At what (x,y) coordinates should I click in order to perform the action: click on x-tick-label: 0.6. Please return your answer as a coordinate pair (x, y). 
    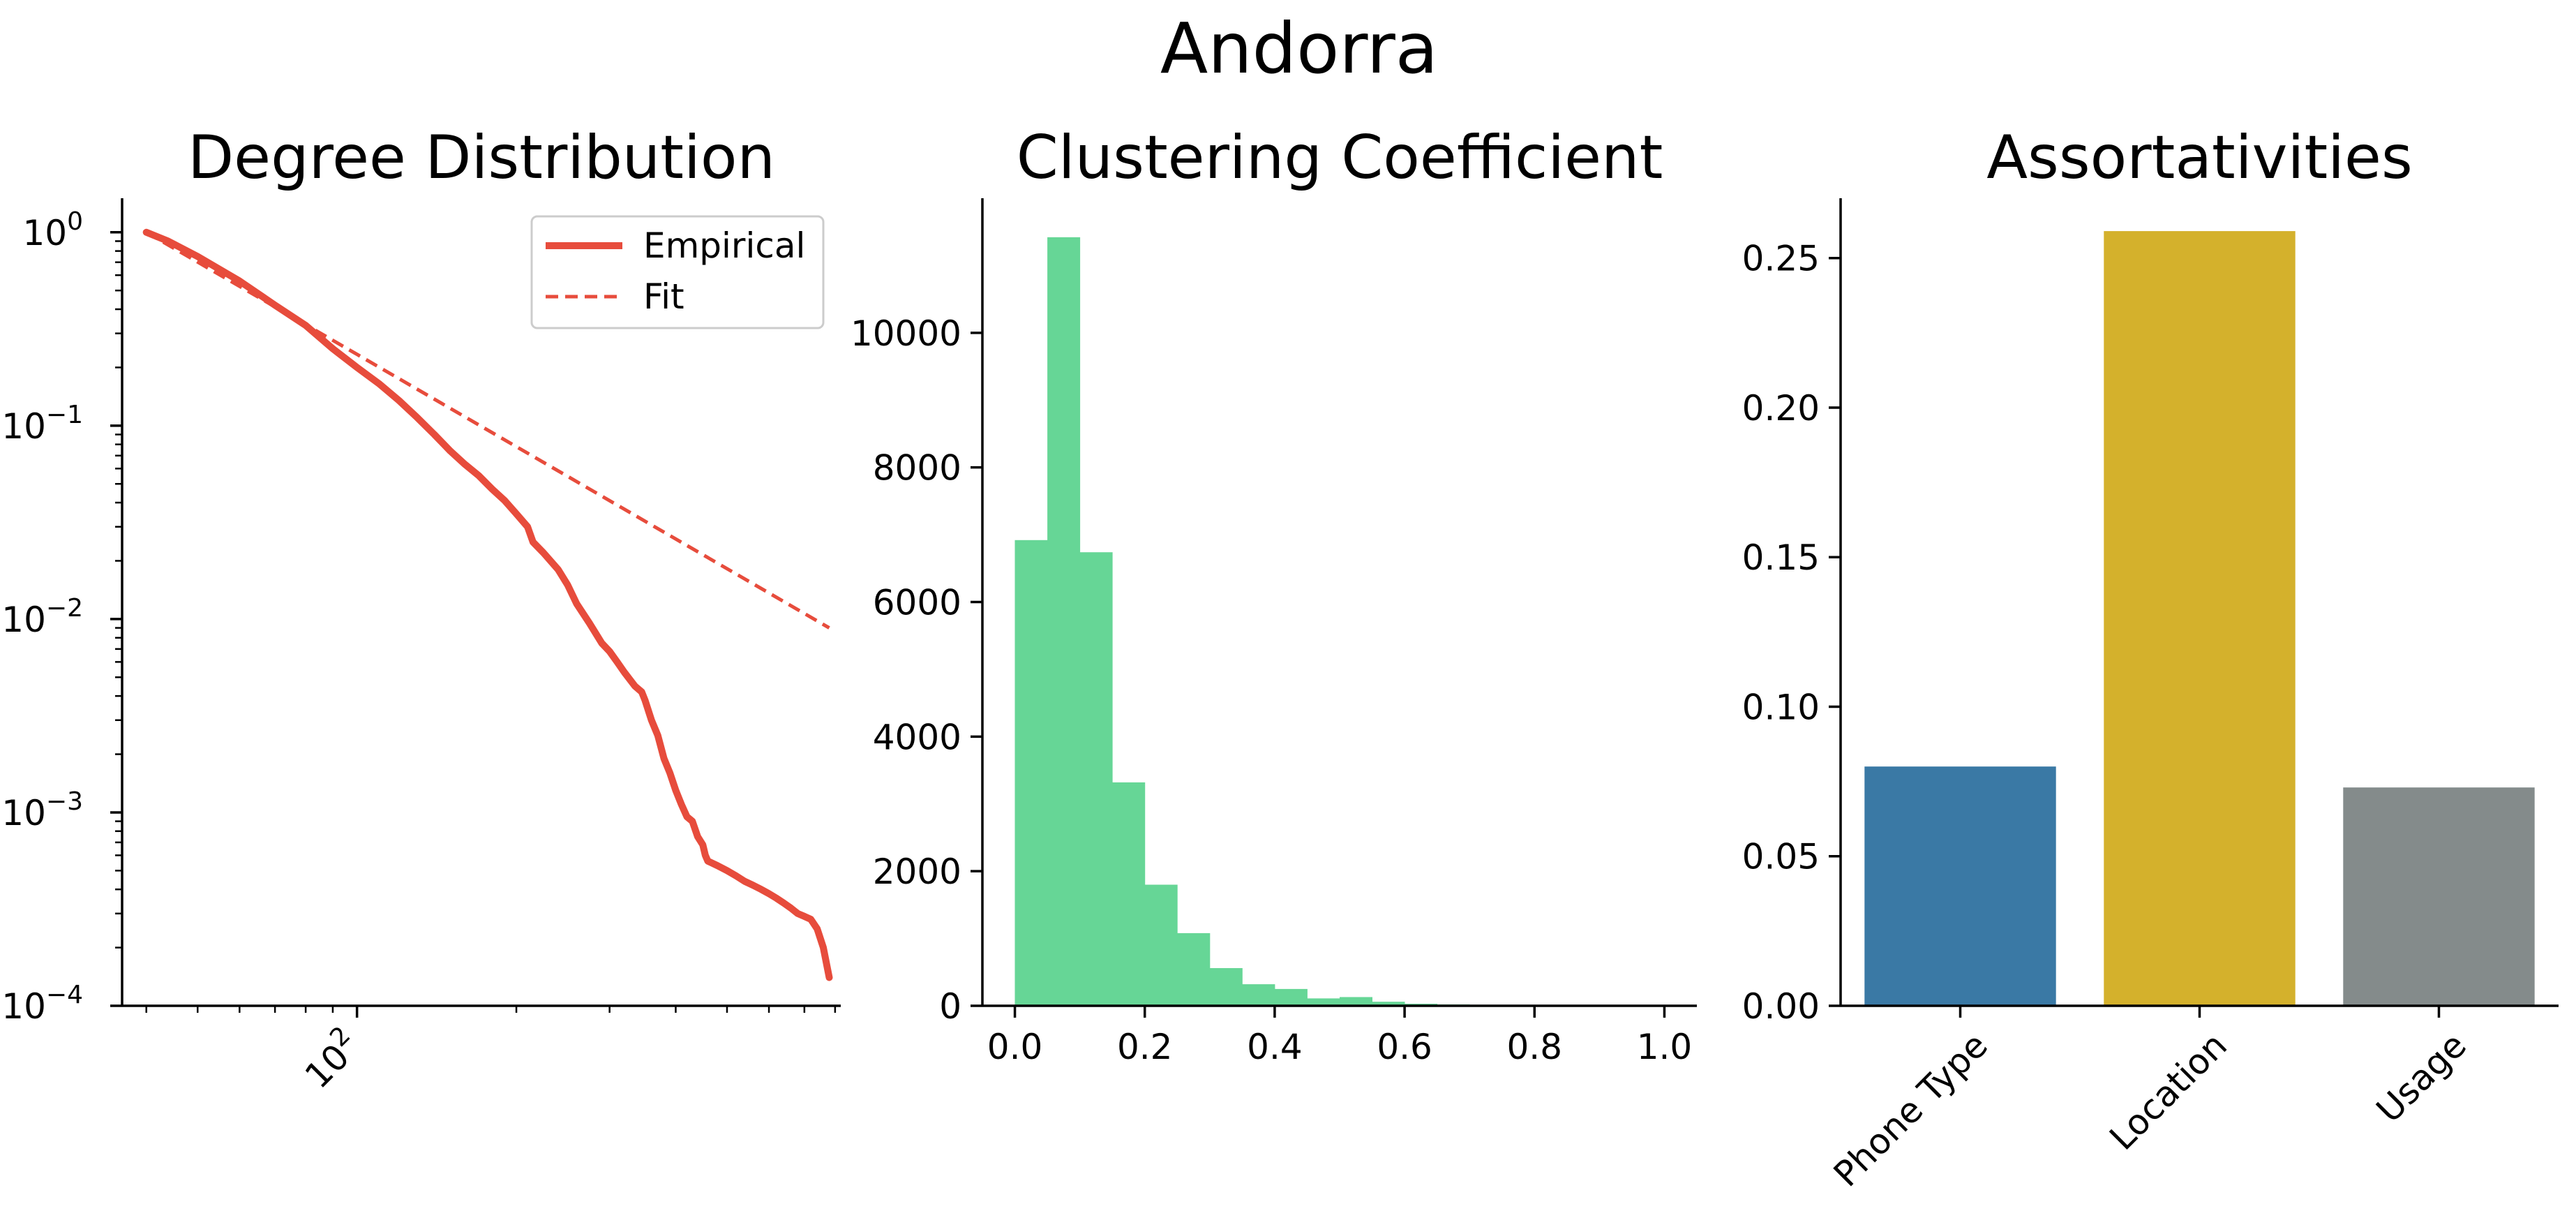
    Looking at the image, I should click on (1404, 1047).